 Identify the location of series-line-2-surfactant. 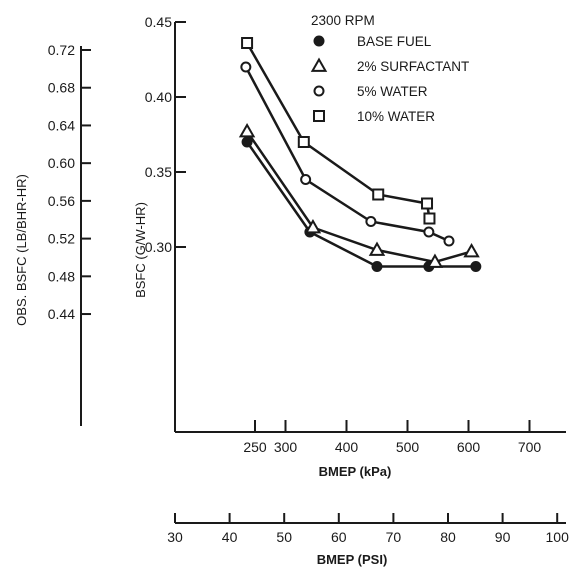
(359, 197).